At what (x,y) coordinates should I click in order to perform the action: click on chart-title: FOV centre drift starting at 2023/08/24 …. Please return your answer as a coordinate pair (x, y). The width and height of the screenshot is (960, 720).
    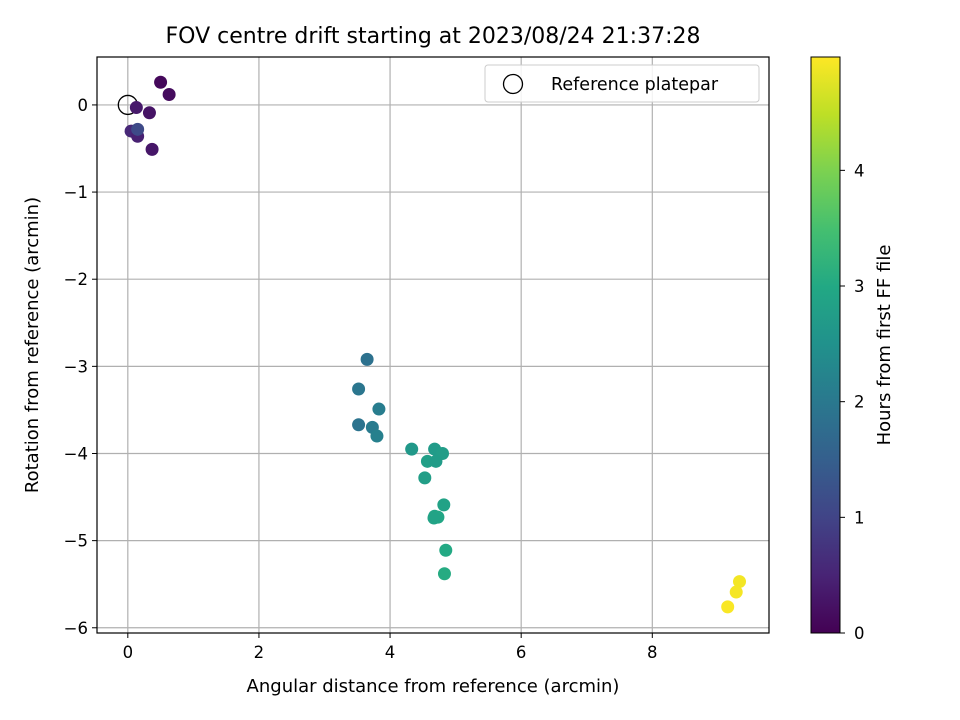
    Looking at the image, I should click on (433, 36).